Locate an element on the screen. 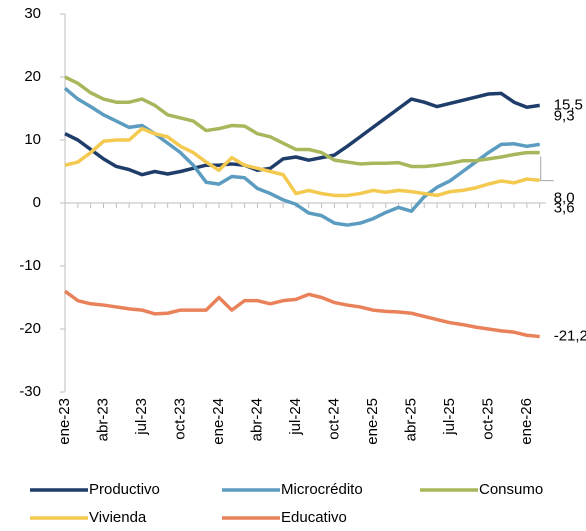  y-tick-label: -10 is located at coordinates (30, 265).